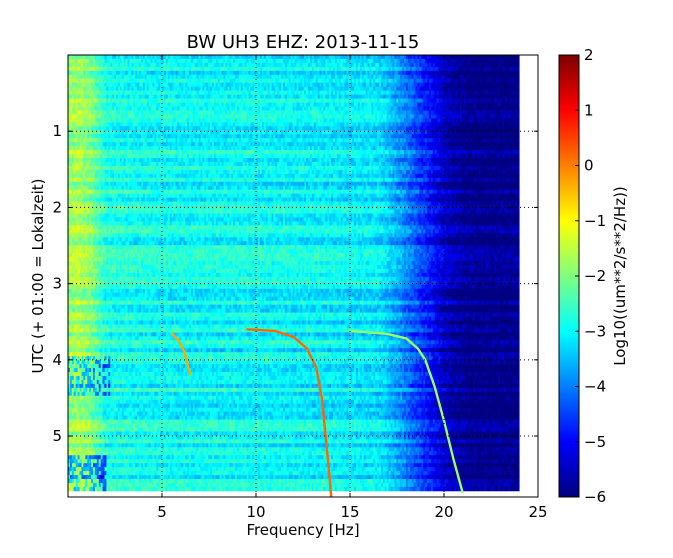 The image size is (673, 558). What do you see at coordinates (303, 42) in the screenshot?
I see `chart-title: BW UH3 EHZ: 2013-11-15` at bounding box center [303, 42].